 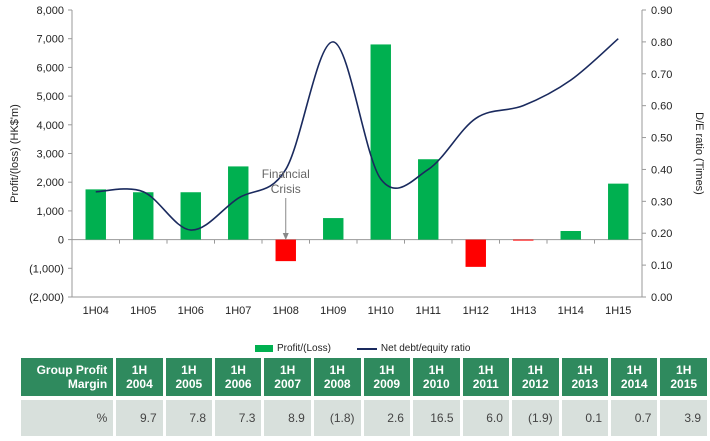 What do you see at coordinates (264, 348) in the screenshot?
I see `legend-bar-swatch` at bounding box center [264, 348].